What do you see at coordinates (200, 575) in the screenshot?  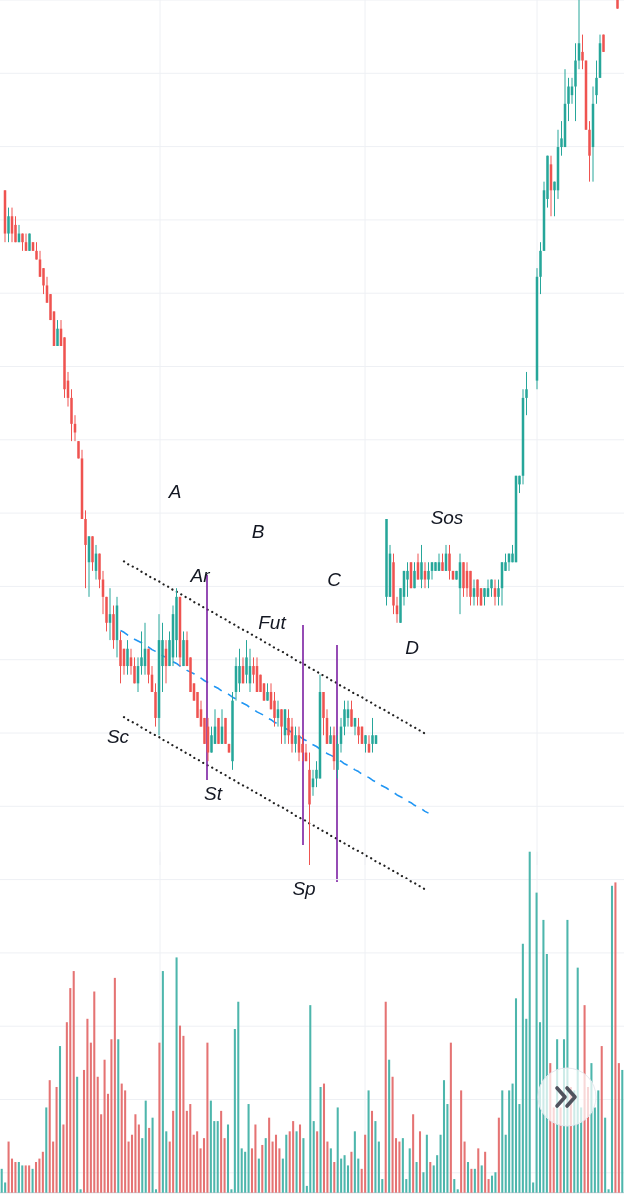 I see `annotation: Ar` at bounding box center [200, 575].